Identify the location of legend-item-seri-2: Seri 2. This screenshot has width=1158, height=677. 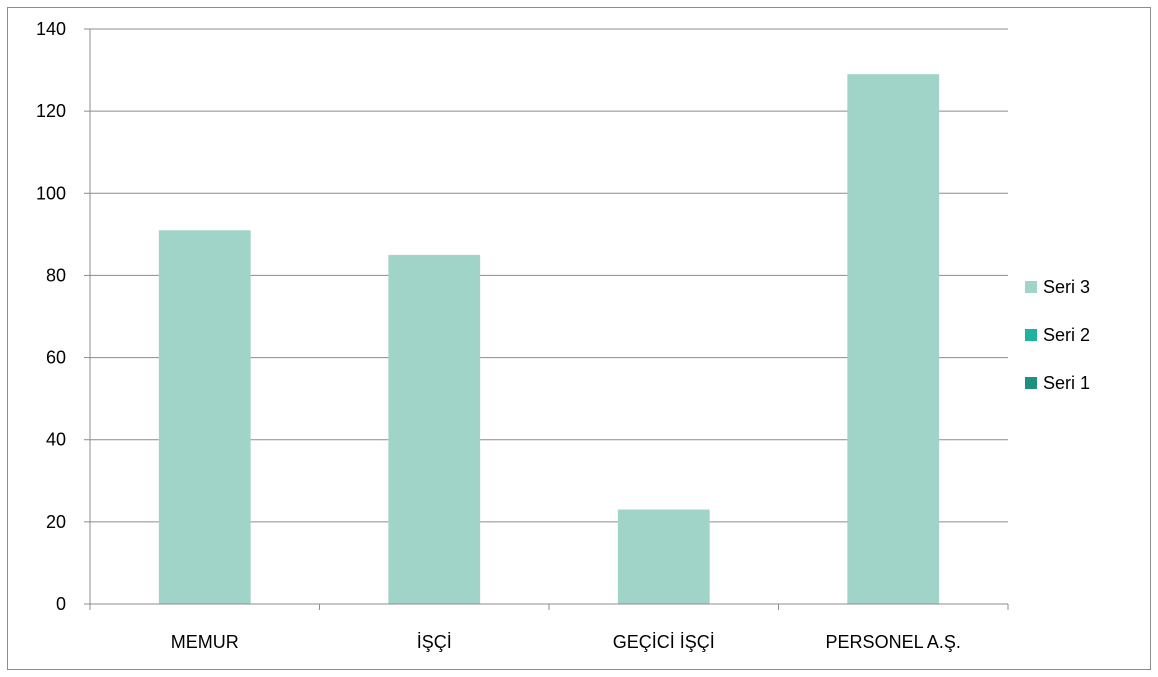
(1057, 335).